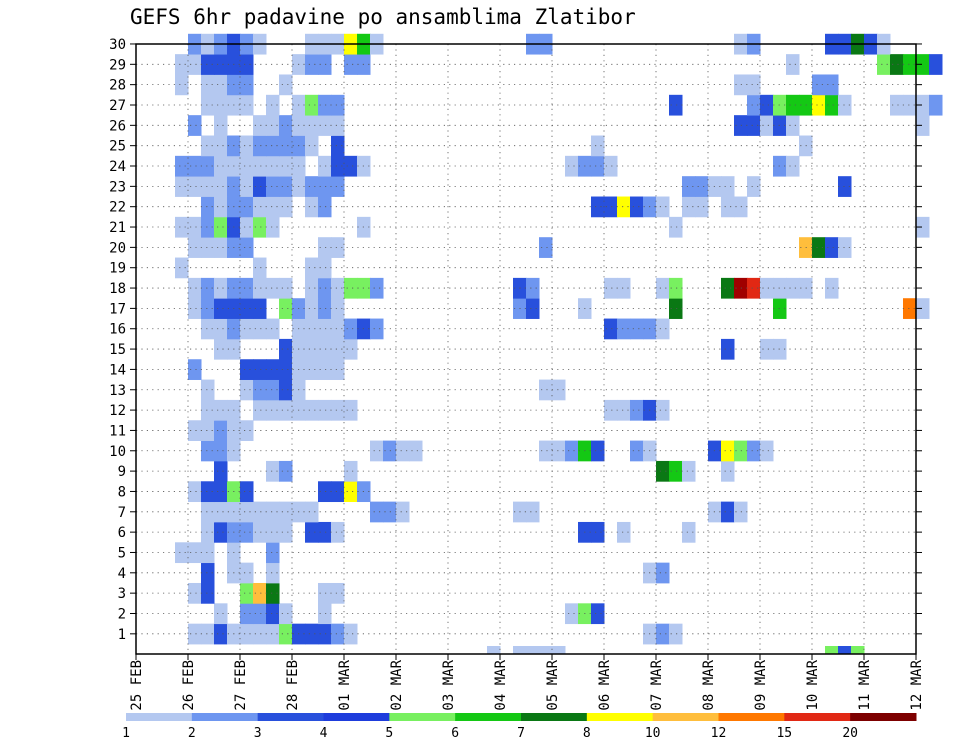  Describe the element at coordinates (122, 492) in the screenshot. I see `y-tick-label: 8` at that location.